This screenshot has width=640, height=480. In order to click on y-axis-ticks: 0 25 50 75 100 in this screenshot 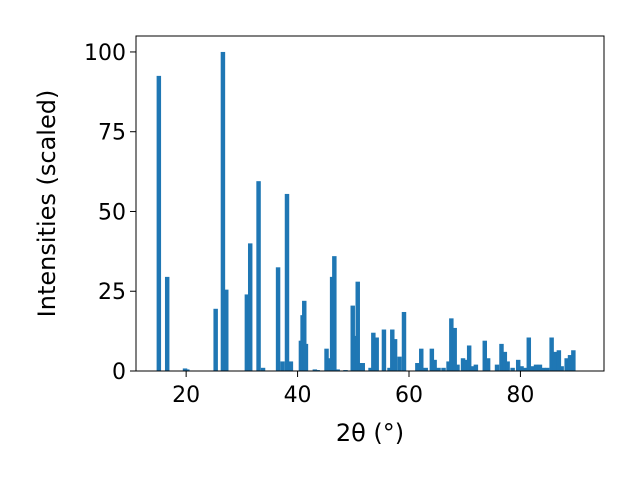, I will do `click(110, 213)`.